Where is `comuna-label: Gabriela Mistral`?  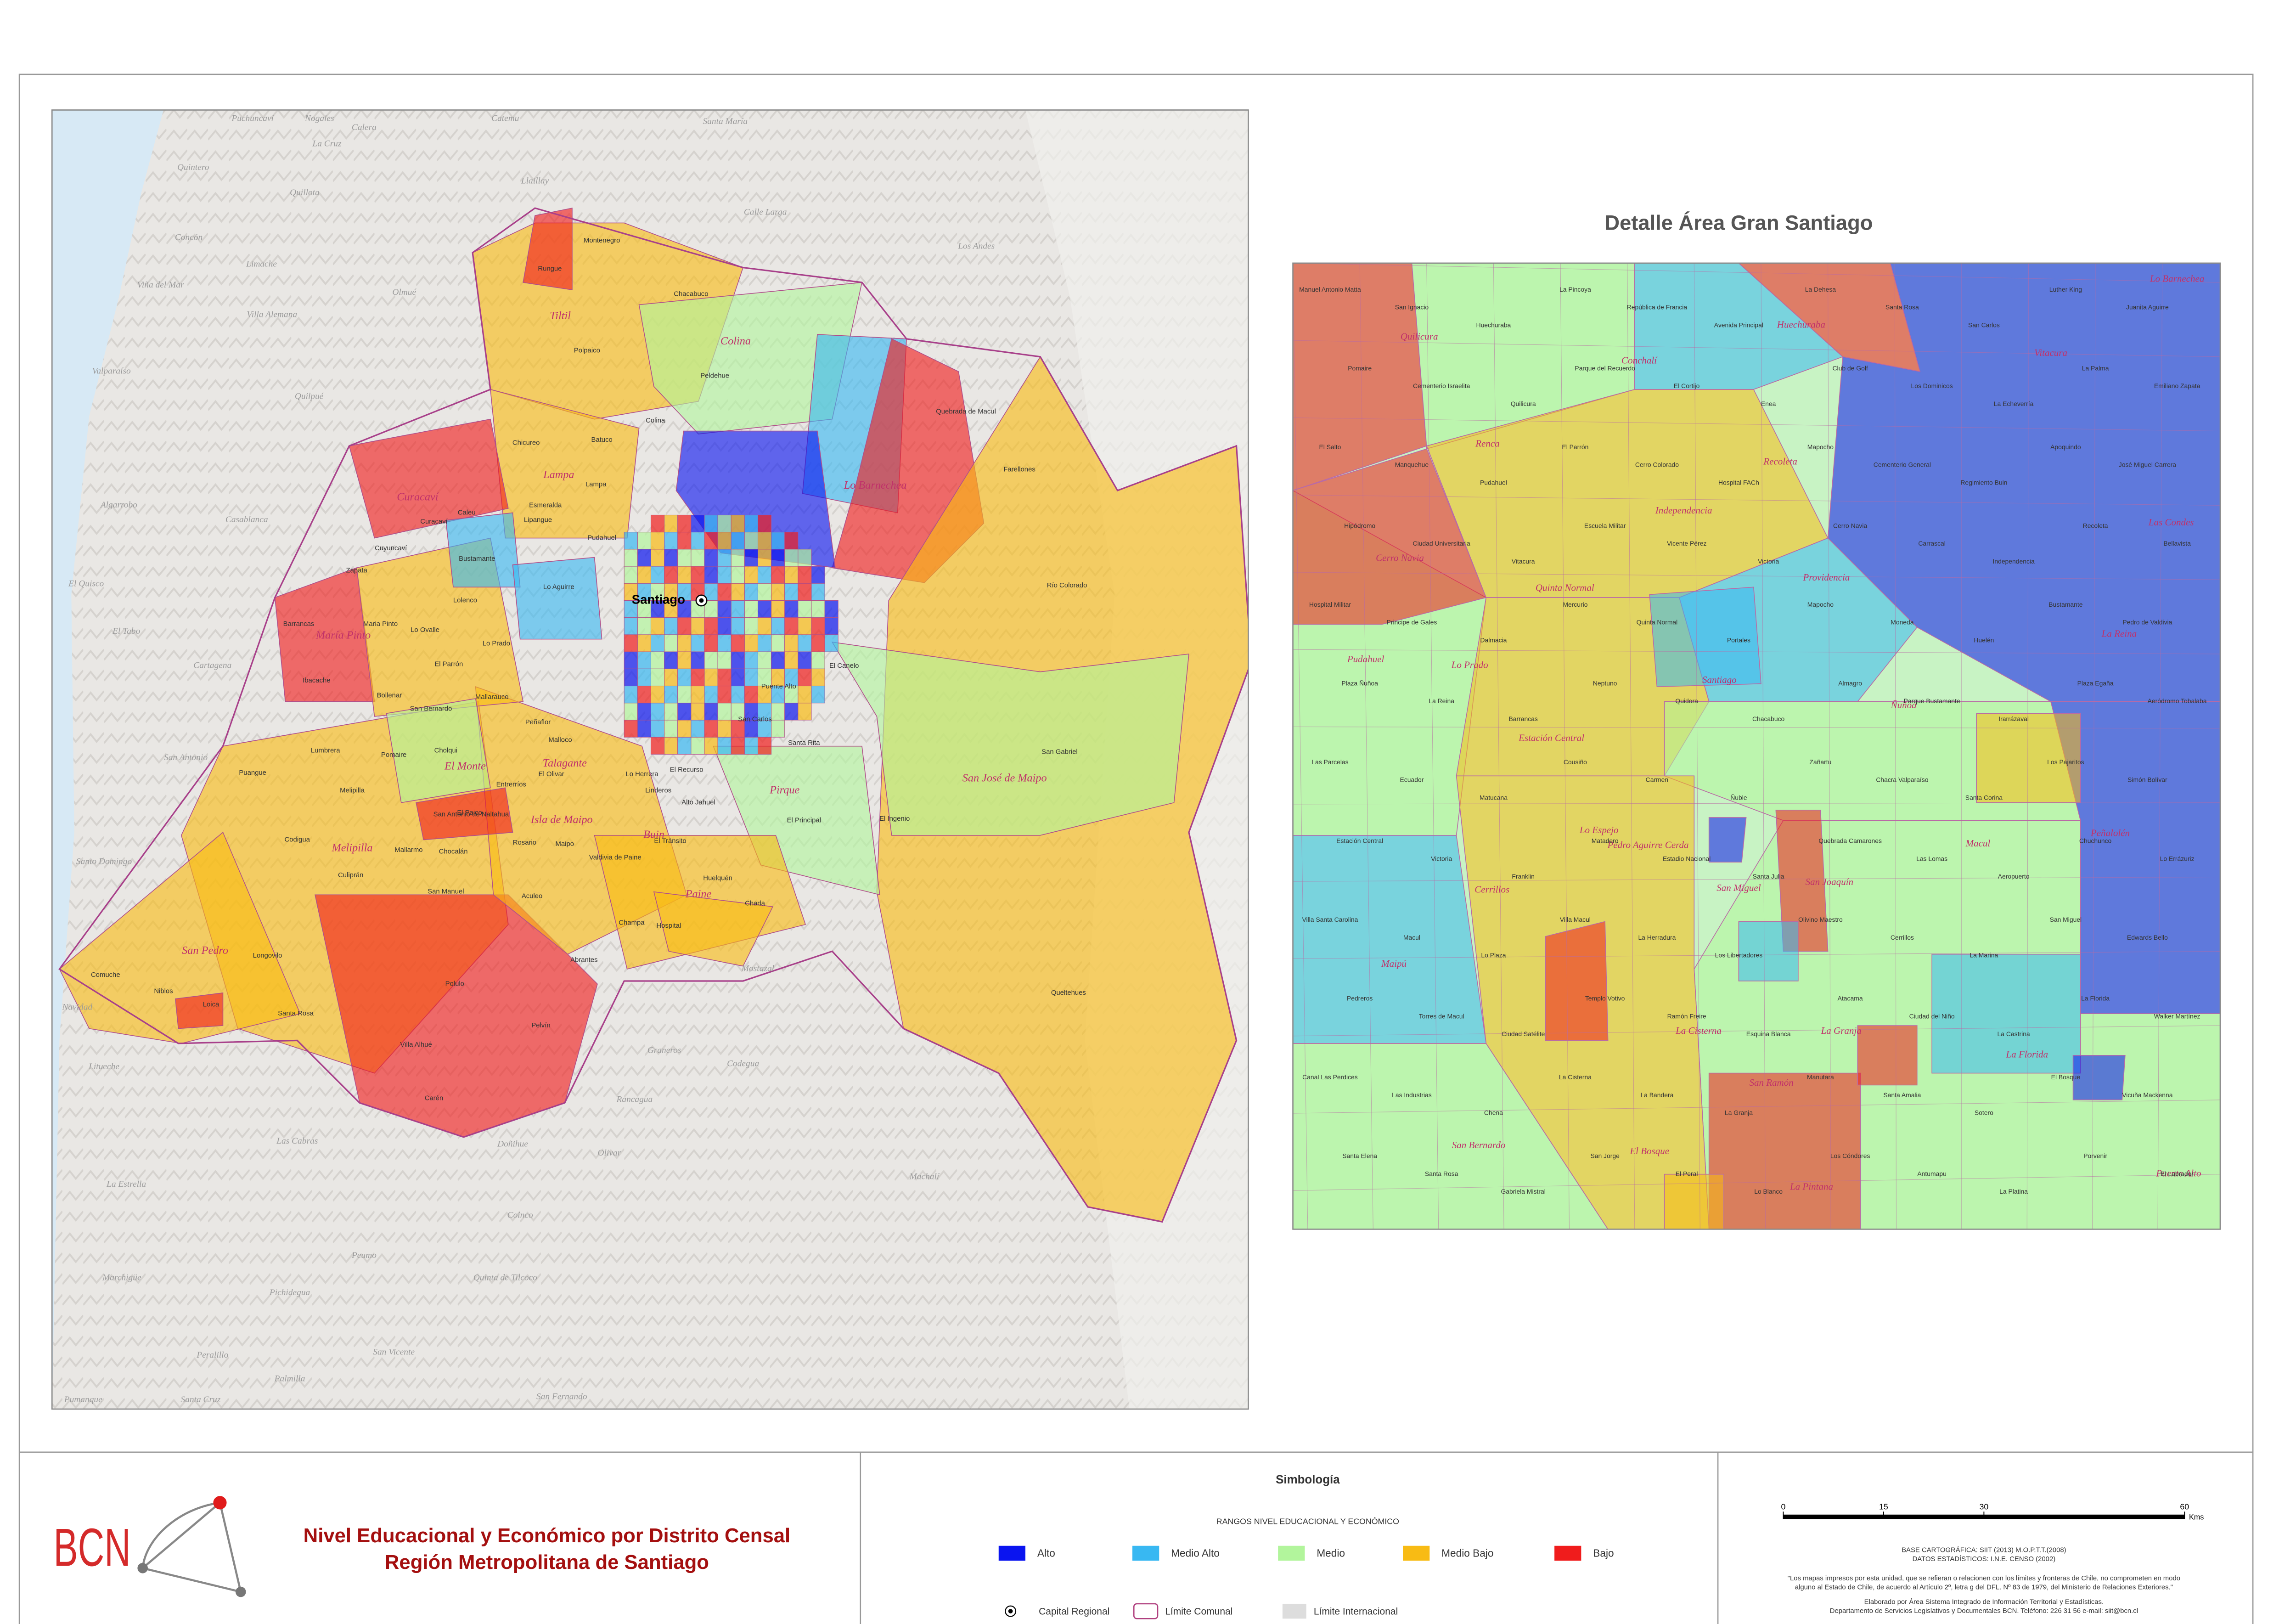 comuna-label: Gabriela Mistral is located at coordinates (1523, 1191).